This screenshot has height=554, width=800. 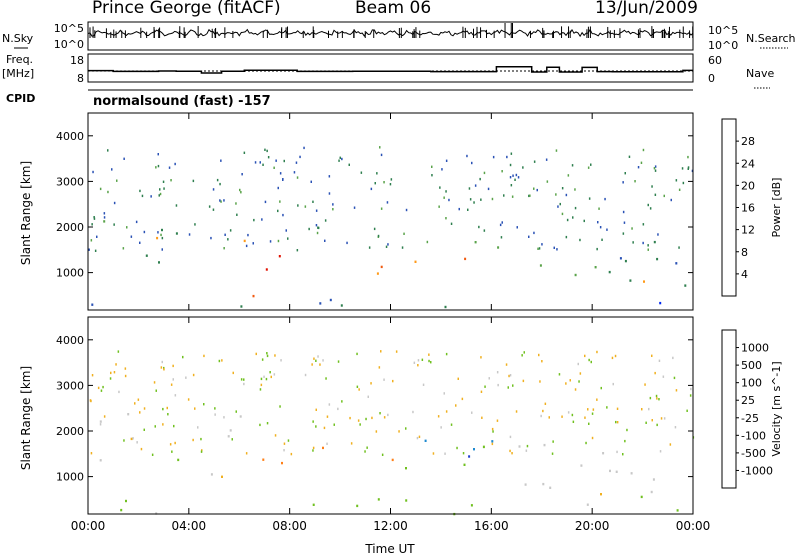 What do you see at coordinates (70, 431) in the screenshot?
I see `y-tick-label: 2000` at bounding box center [70, 431].